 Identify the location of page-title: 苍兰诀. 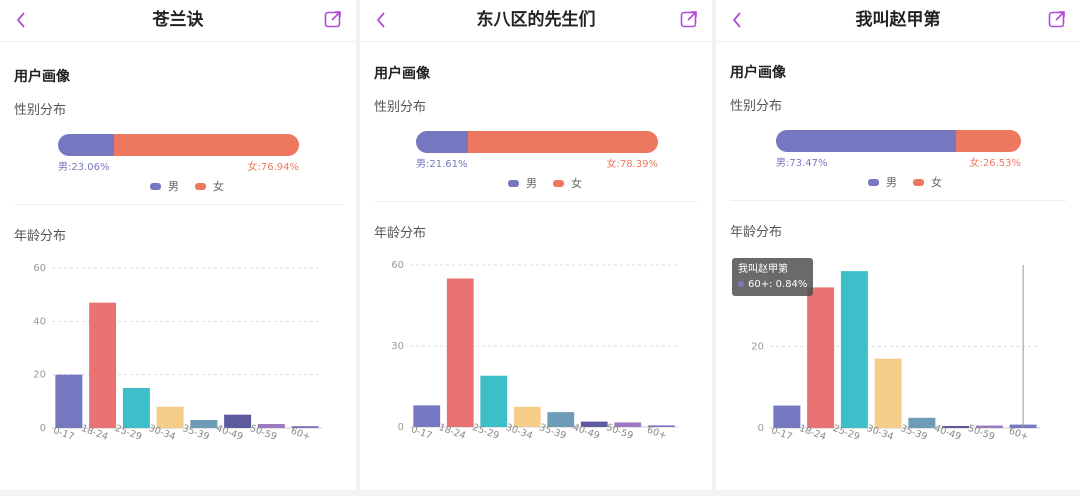
(178, 20).